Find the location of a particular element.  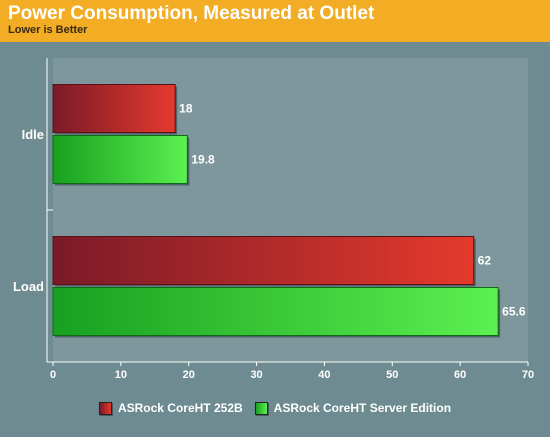

x-tick-label: 60 is located at coordinates (460, 375).